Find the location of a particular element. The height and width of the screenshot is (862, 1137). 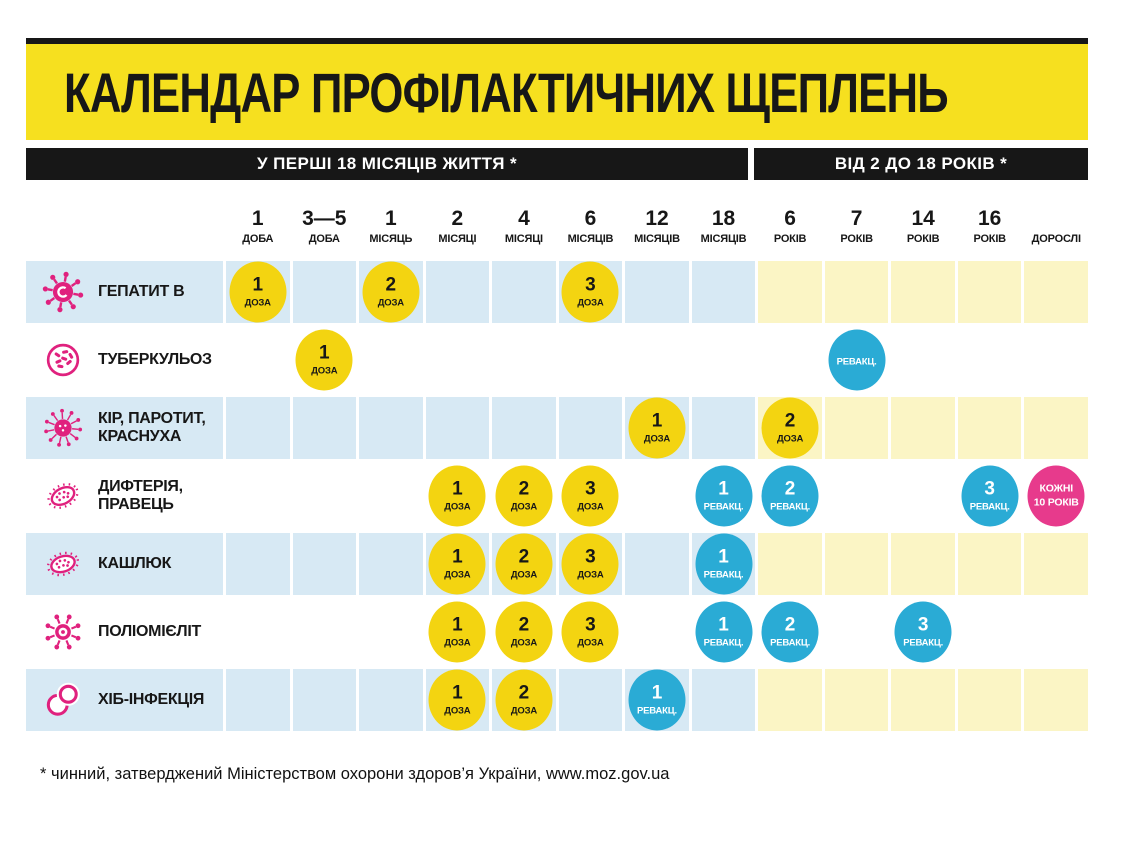

section-header-2-to-18-years: ВІД 2 ДО 18 РОКІВ * is located at coordinates (921, 164).